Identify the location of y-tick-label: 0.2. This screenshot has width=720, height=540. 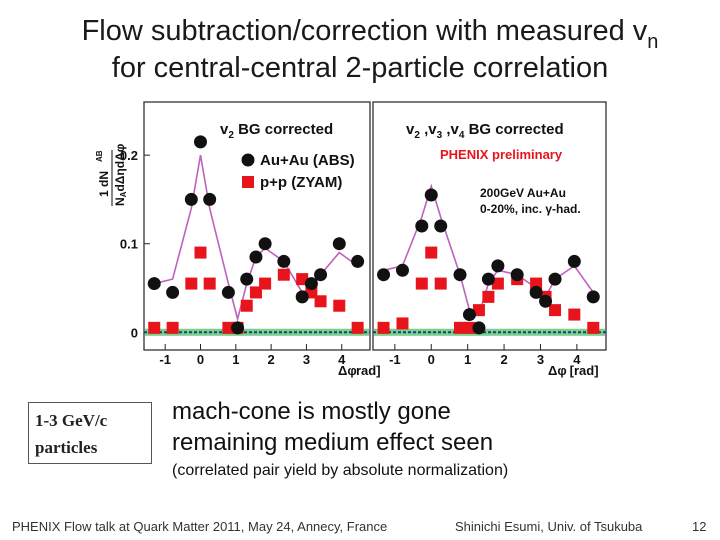
(129, 155).